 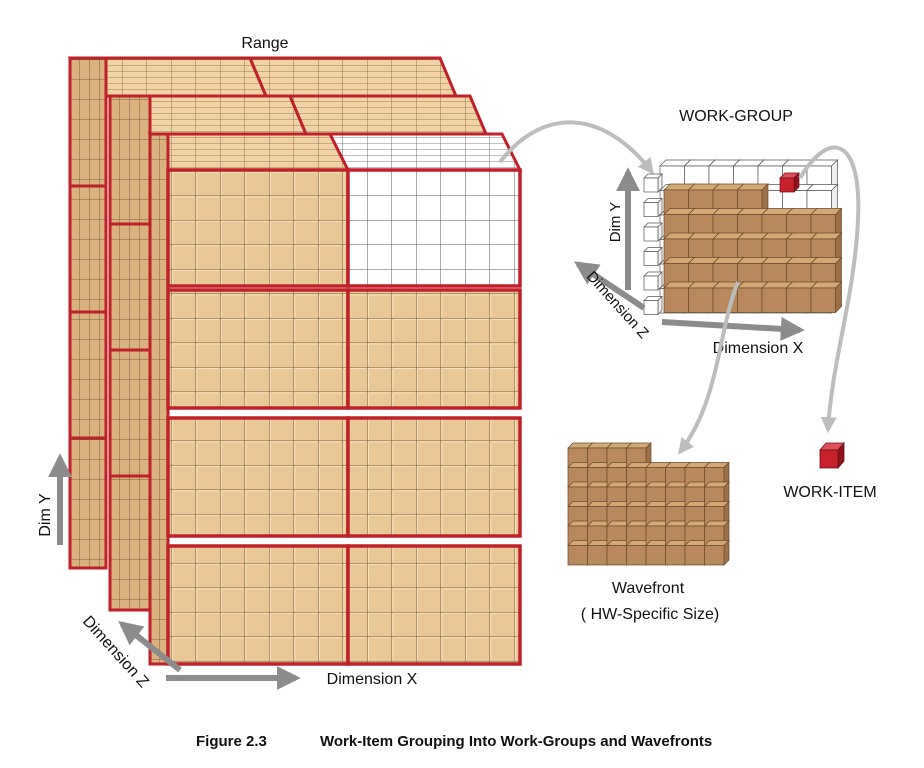 What do you see at coordinates (264, 43) in the screenshot?
I see `range-label: Range` at bounding box center [264, 43].